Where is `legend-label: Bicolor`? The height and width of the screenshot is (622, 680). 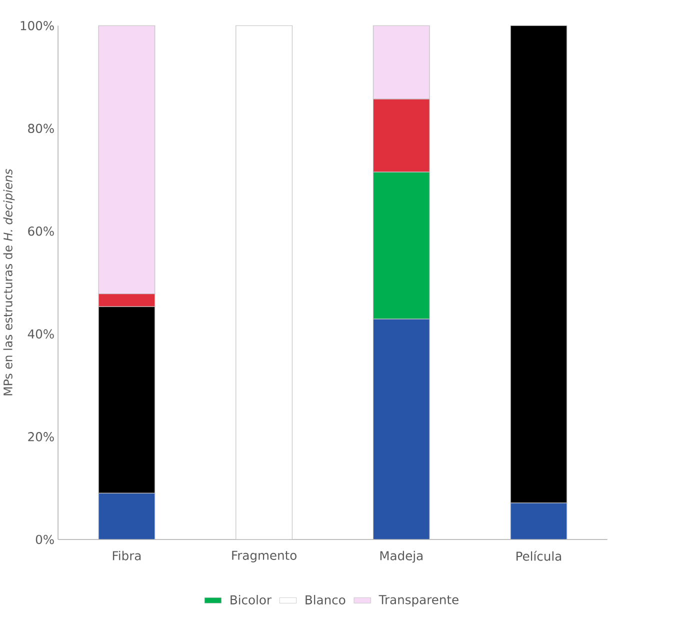 legend-label: Bicolor is located at coordinates (251, 599).